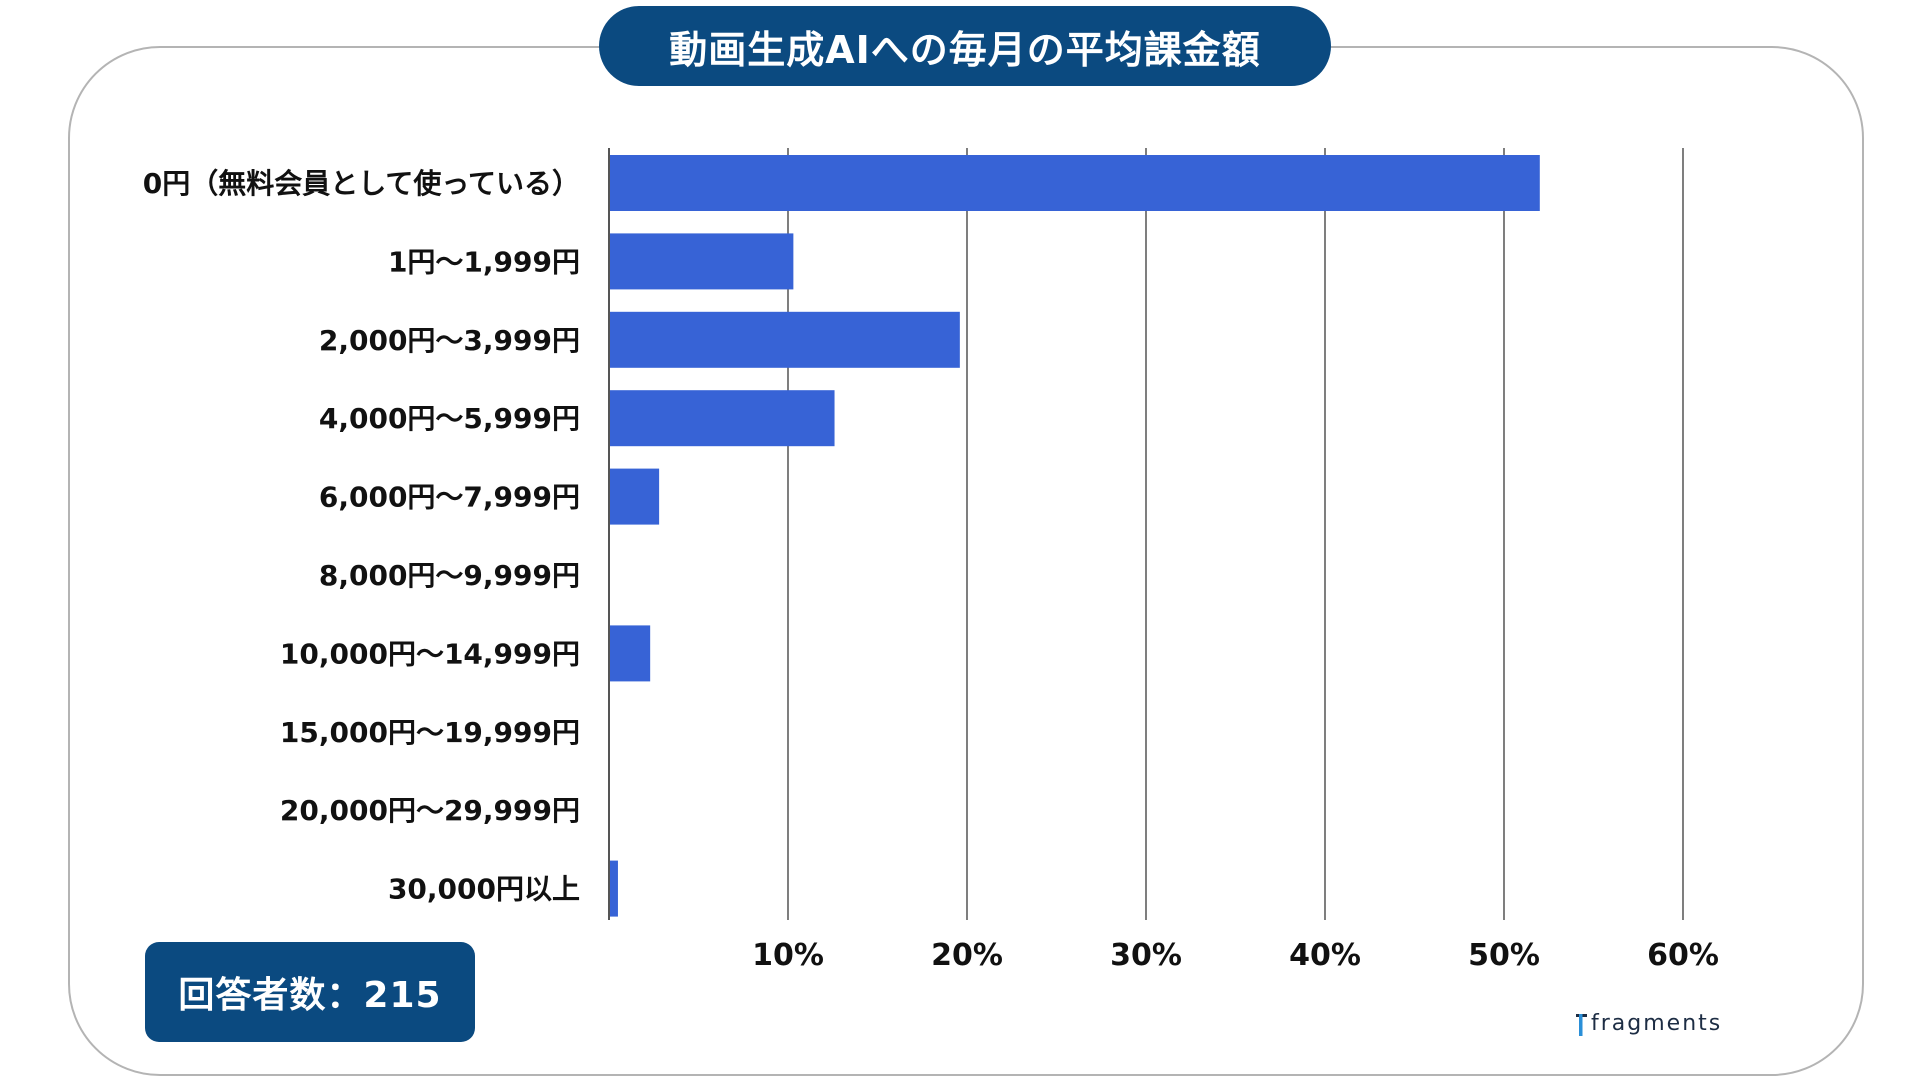 The height and width of the screenshot is (1080, 1920). What do you see at coordinates (1657, 1023) in the screenshot?
I see `logo-text: fragments` at bounding box center [1657, 1023].